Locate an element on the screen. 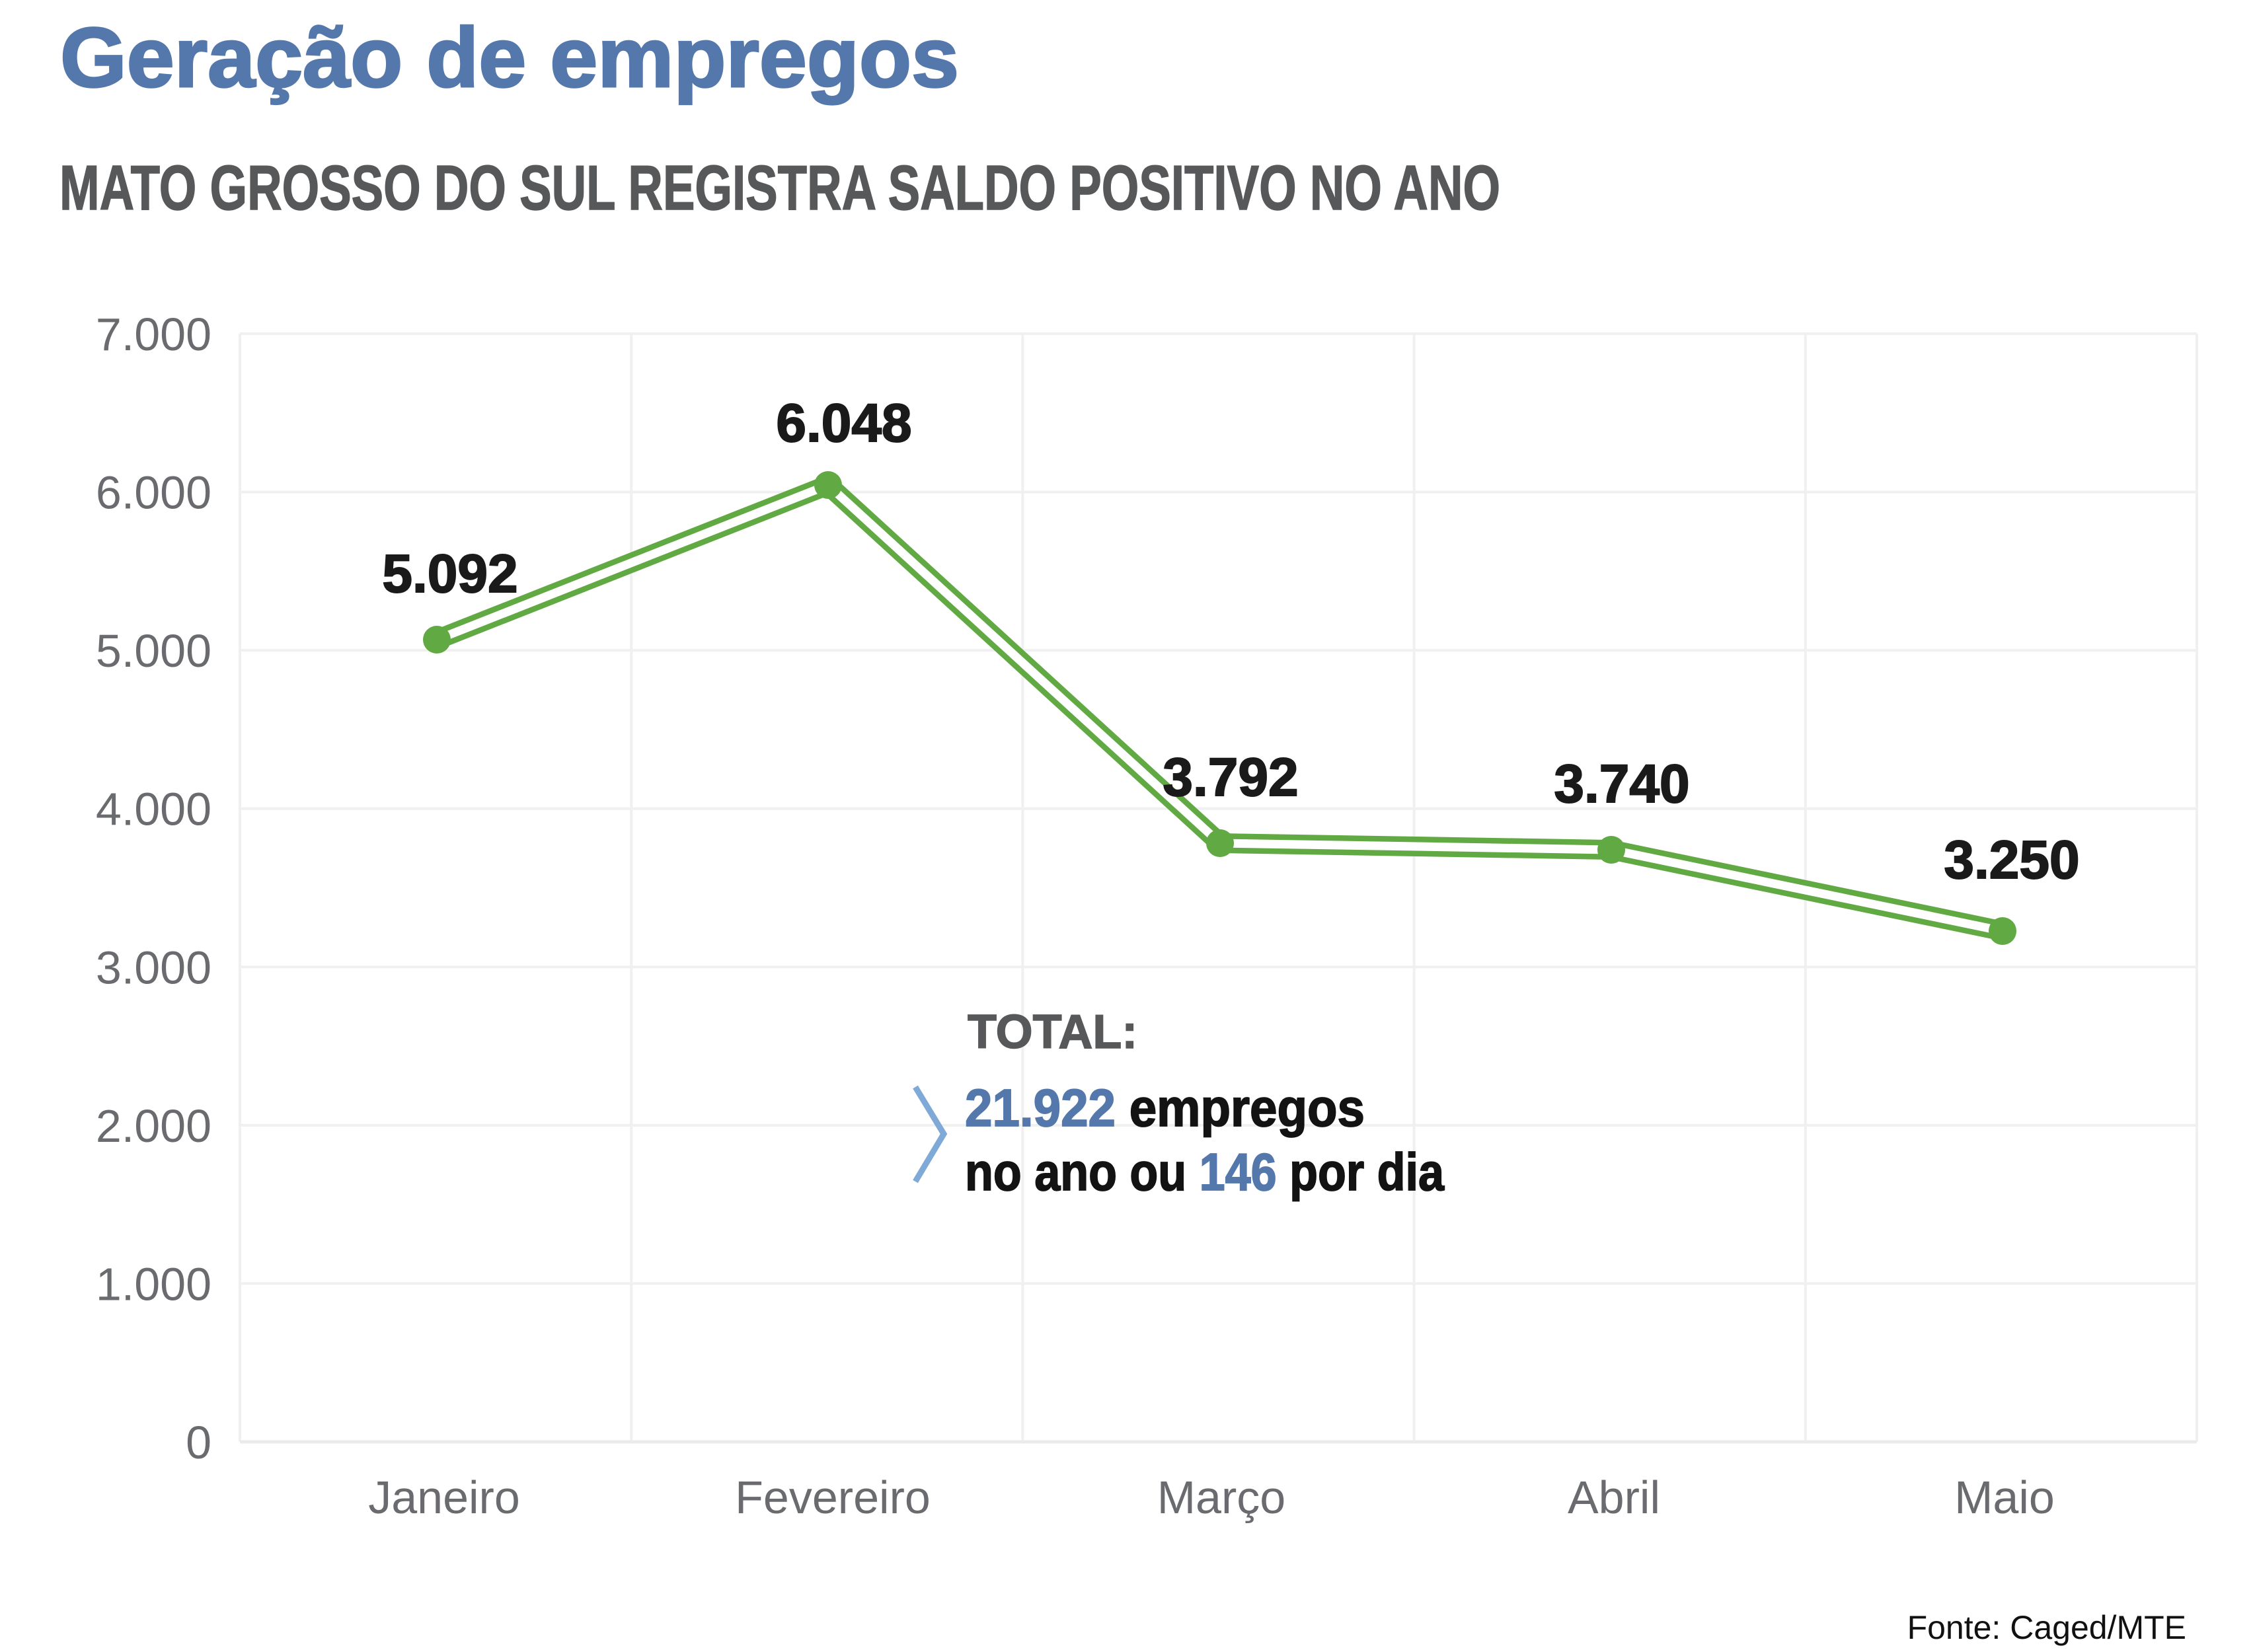 The height and width of the screenshot is (1652, 2255). svg-text: 7.000 is located at coordinates (154, 335).